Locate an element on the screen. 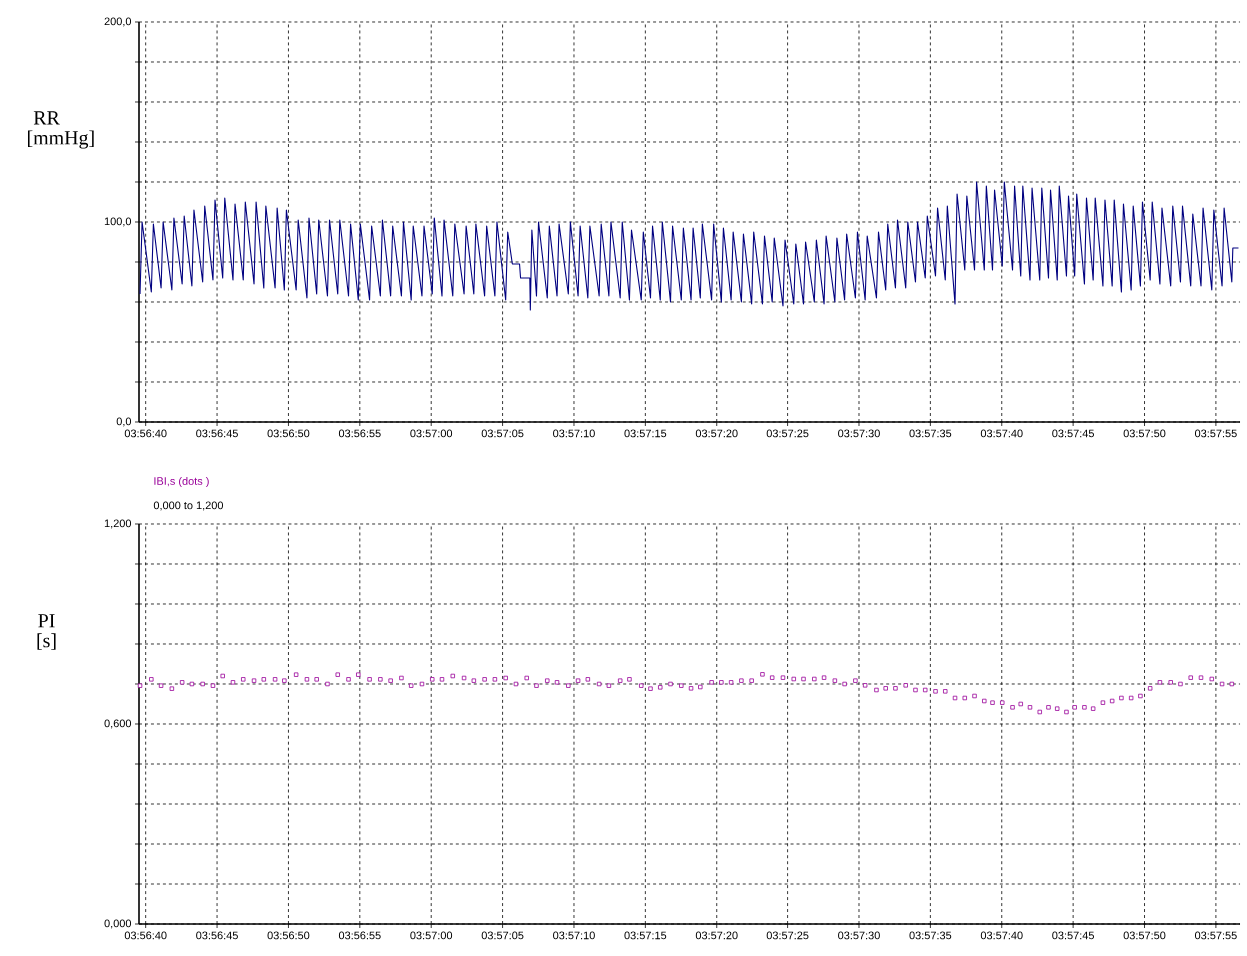 The height and width of the screenshot is (956, 1247). y-tick-label: 100,0 is located at coordinates (118, 222).